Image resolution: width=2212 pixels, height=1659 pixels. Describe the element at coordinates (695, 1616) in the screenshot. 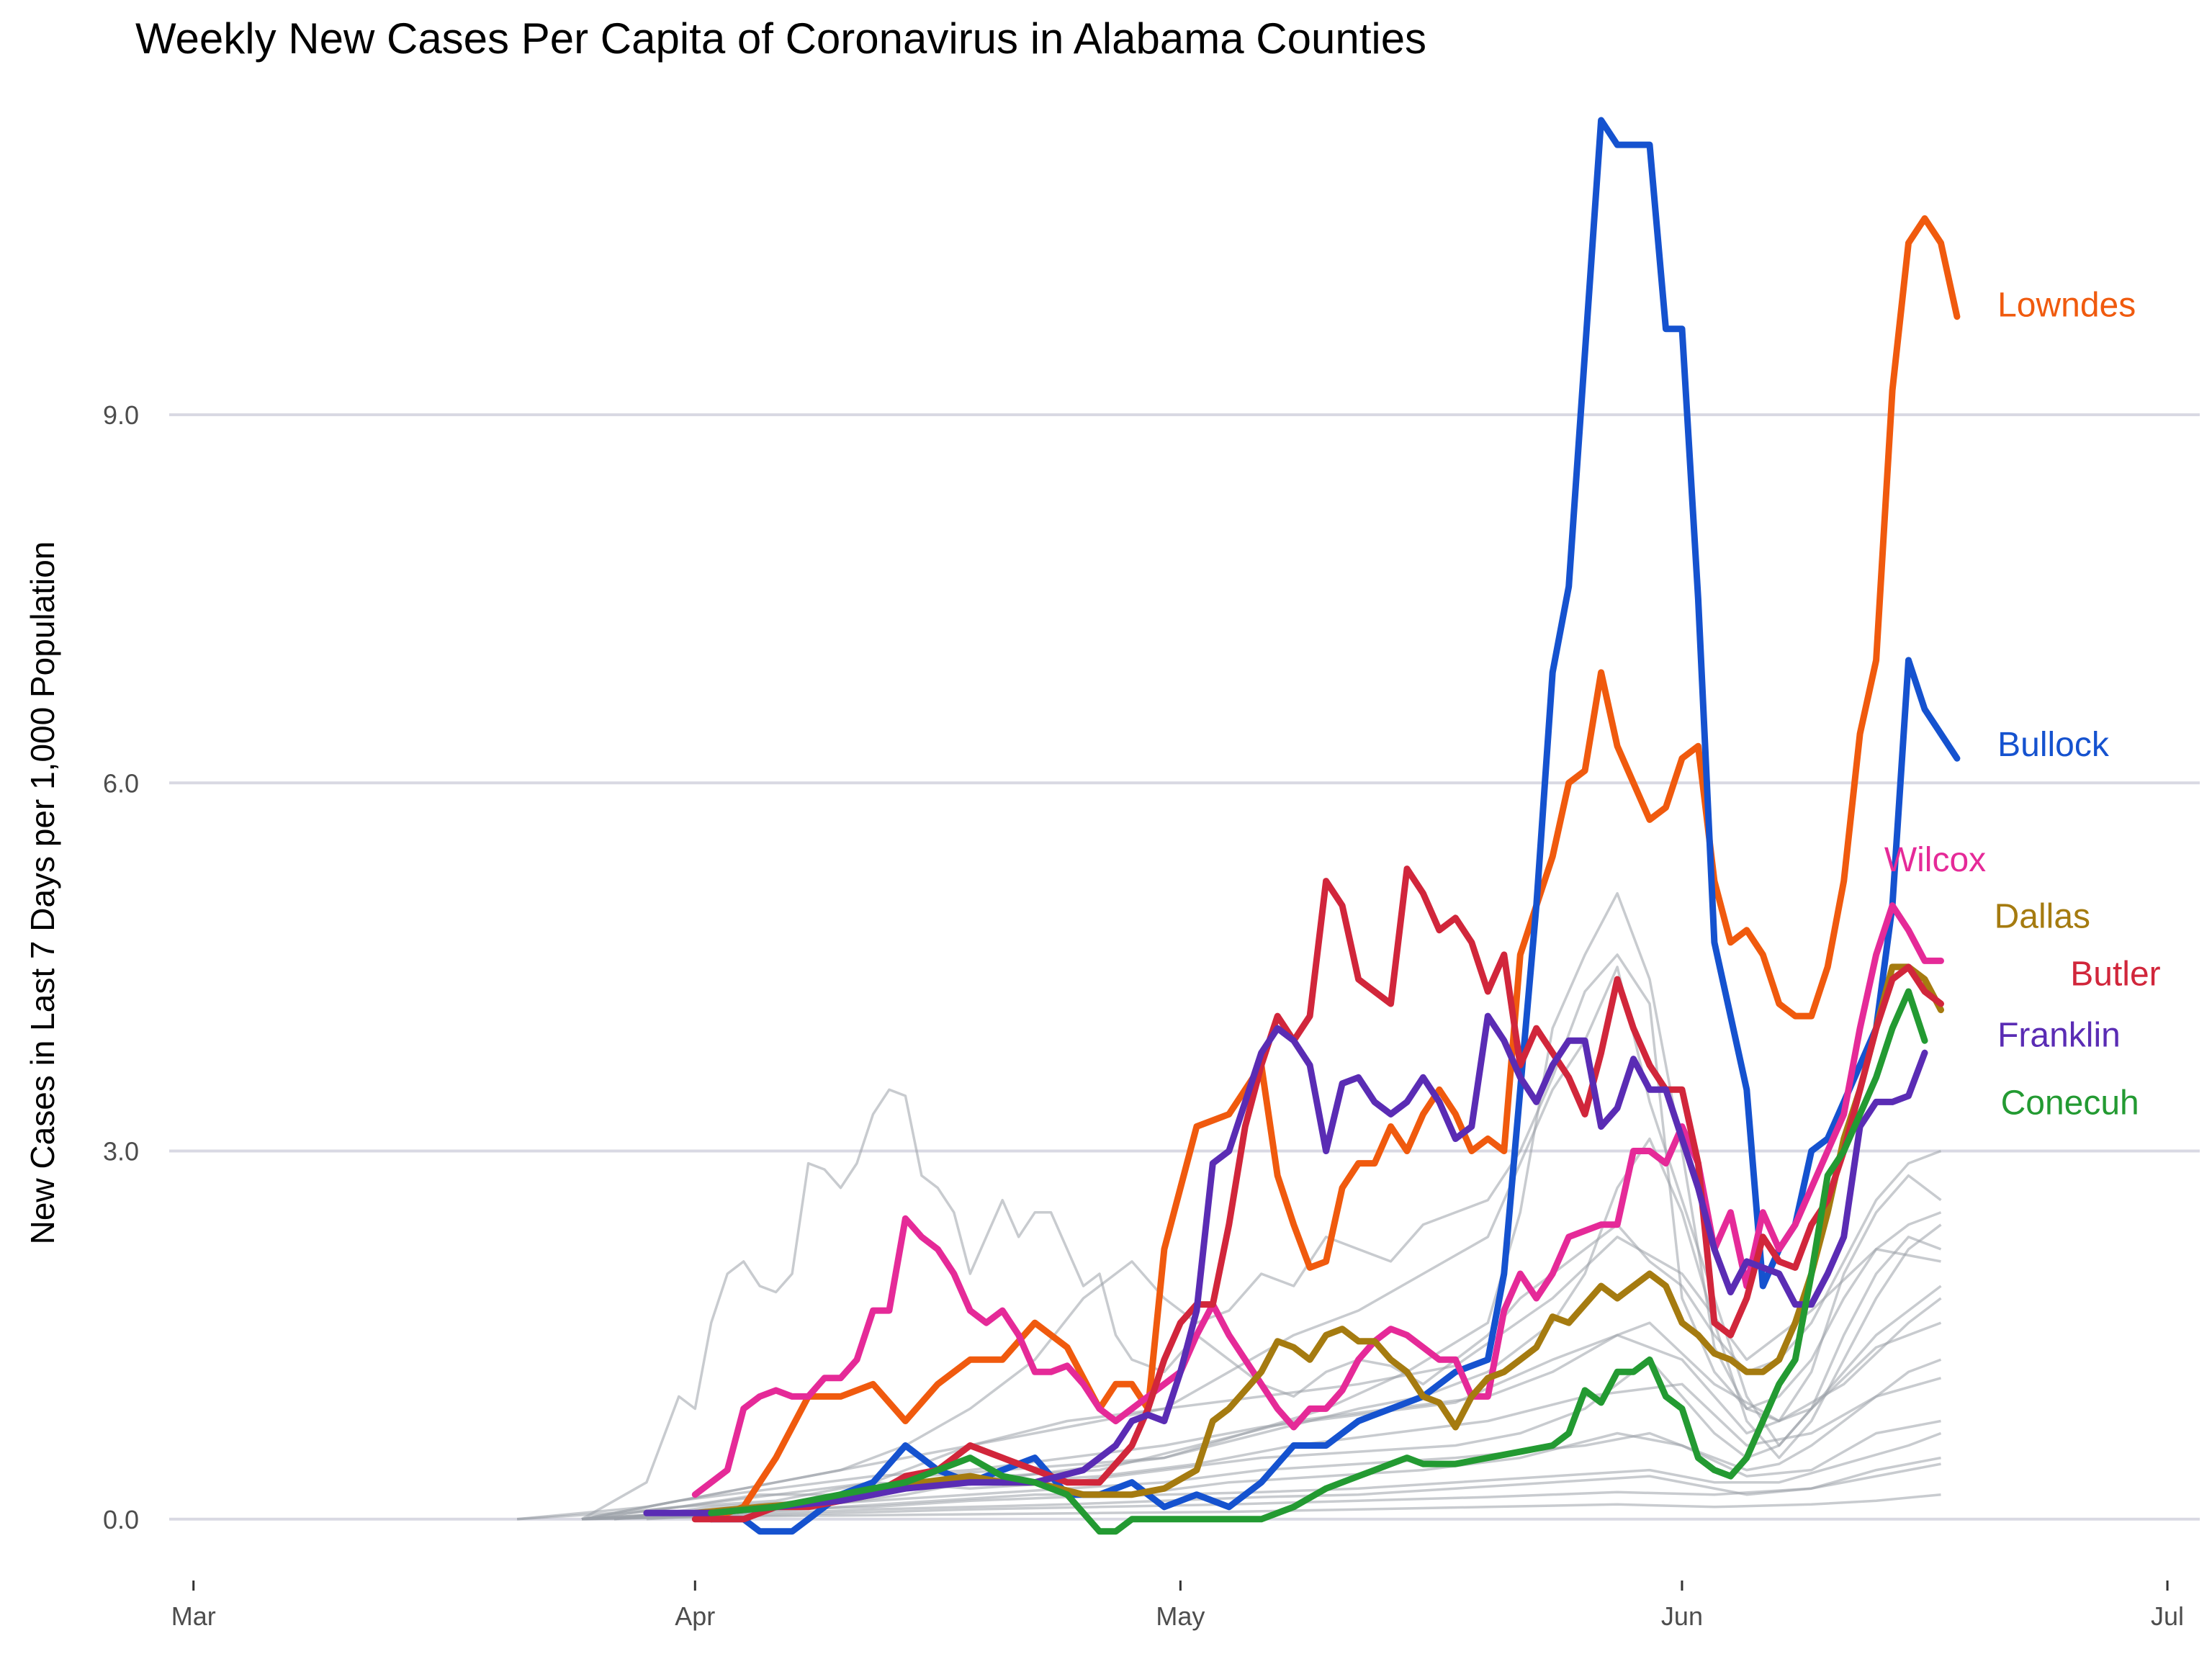

I see `x-tick-label: Apr` at that location.